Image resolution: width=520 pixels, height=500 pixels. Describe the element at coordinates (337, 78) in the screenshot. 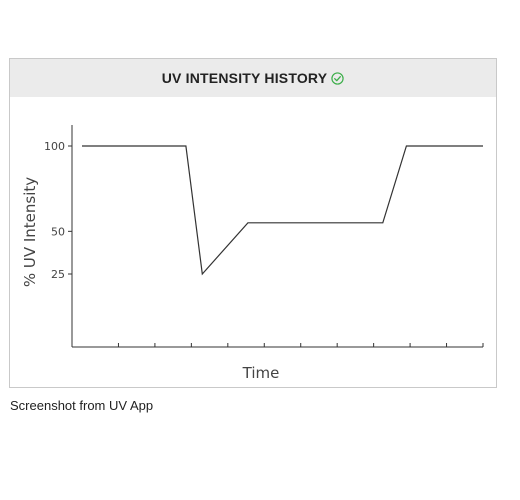

I see `check-circle-icon` at that location.